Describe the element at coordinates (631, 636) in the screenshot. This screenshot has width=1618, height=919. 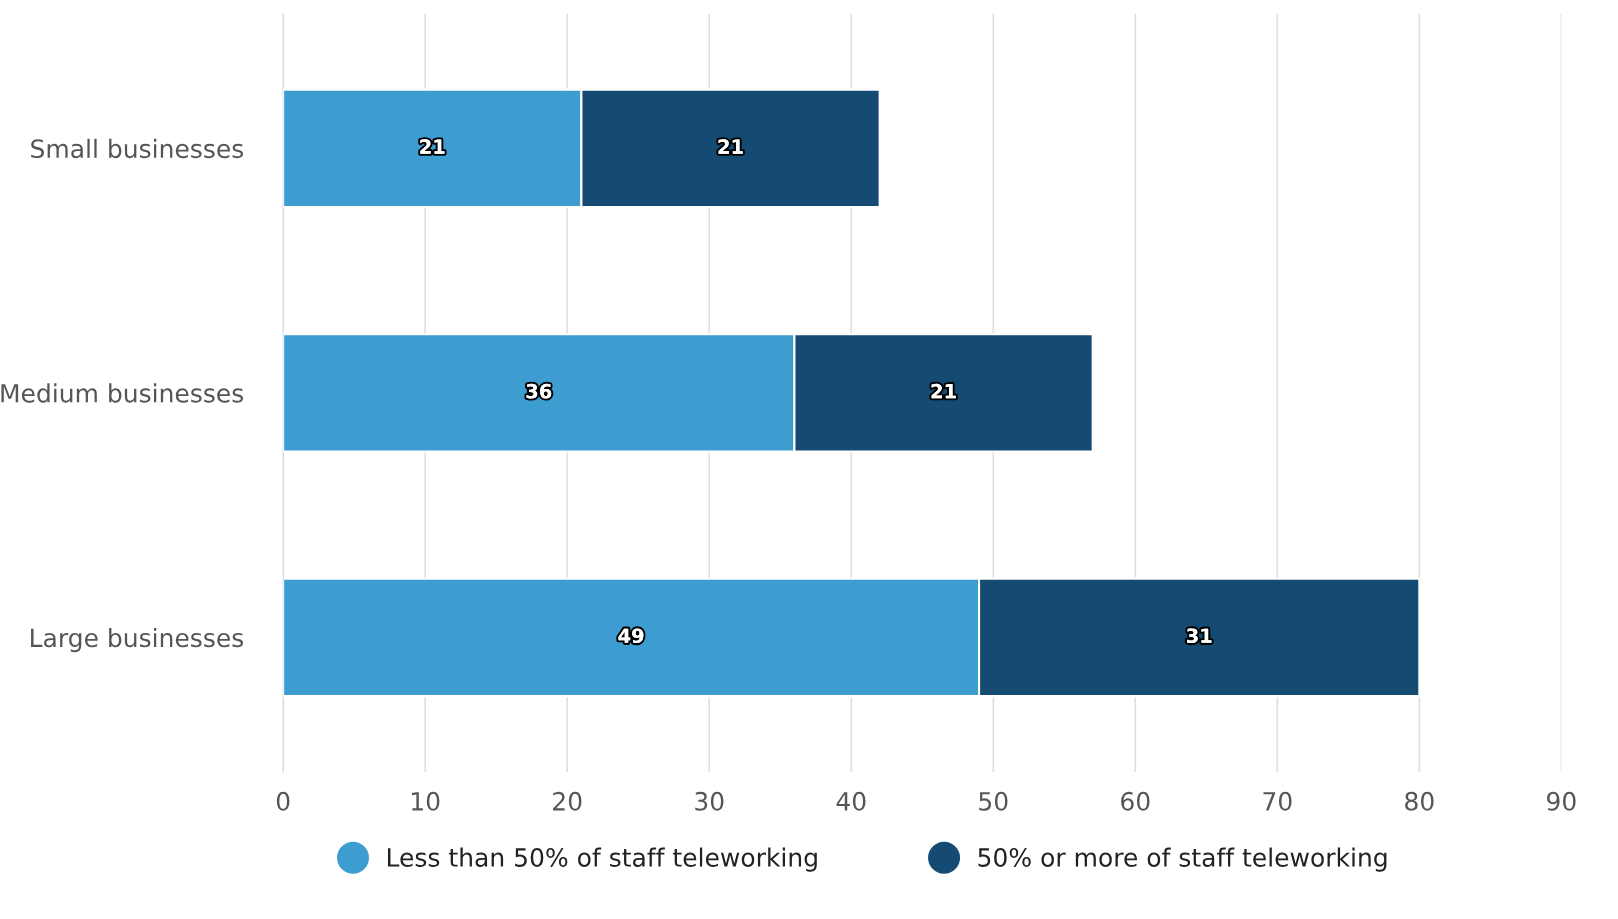
I see `data-label: 49` at that location.